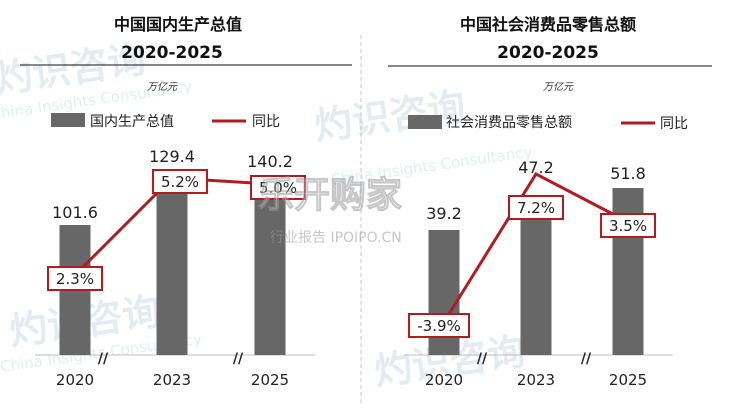  I want to click on yoy-label: 7.2%, so click(536, 208).